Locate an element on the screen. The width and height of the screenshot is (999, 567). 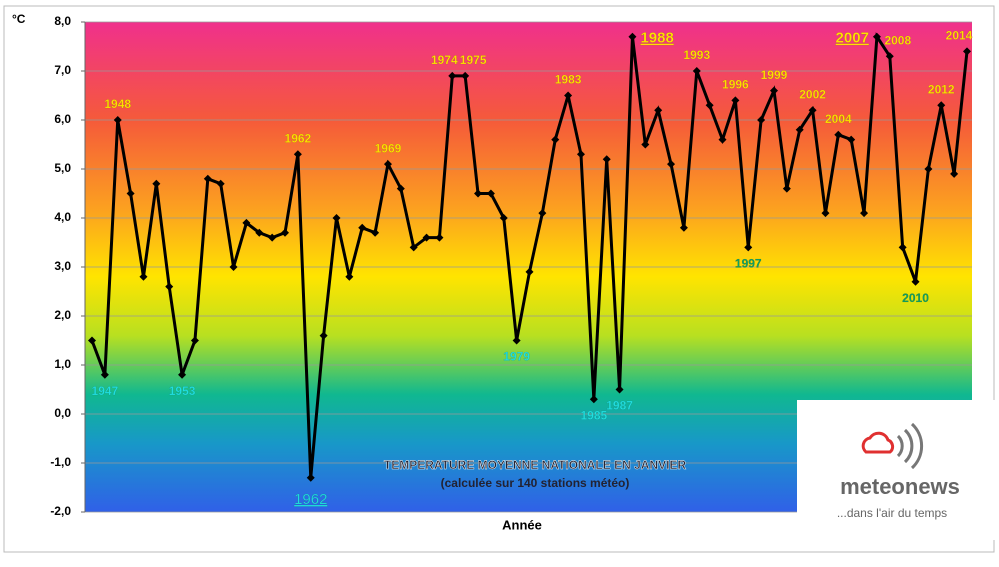
point-label: 1983 is located at coordinates (568, 80).